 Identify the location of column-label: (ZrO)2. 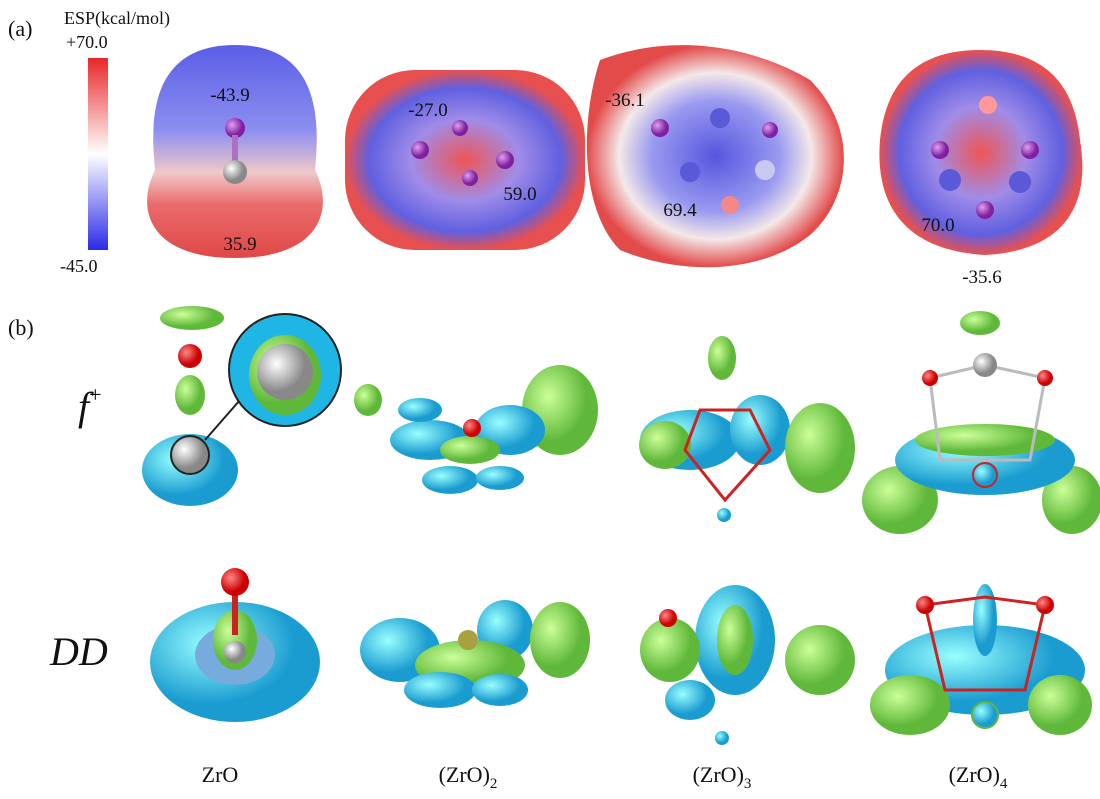
(468, 777).